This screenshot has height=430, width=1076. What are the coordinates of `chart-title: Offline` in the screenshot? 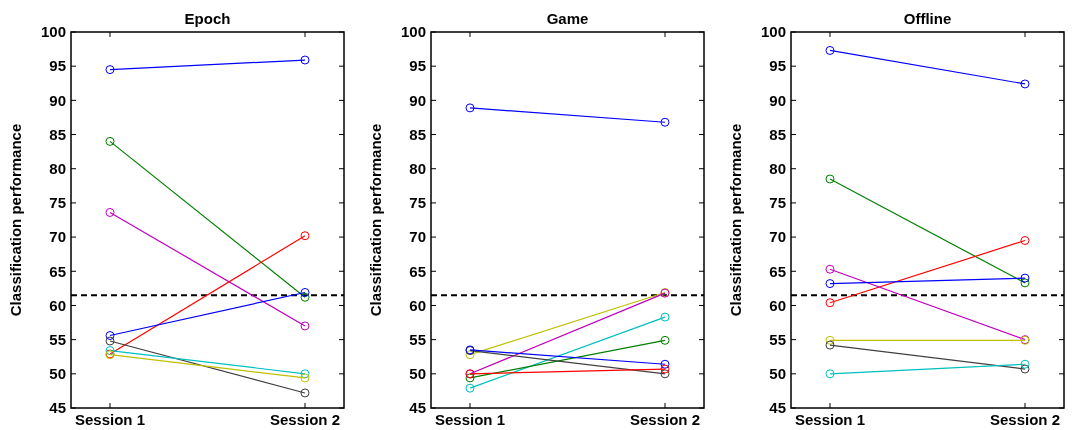 It's located at (927, 18).